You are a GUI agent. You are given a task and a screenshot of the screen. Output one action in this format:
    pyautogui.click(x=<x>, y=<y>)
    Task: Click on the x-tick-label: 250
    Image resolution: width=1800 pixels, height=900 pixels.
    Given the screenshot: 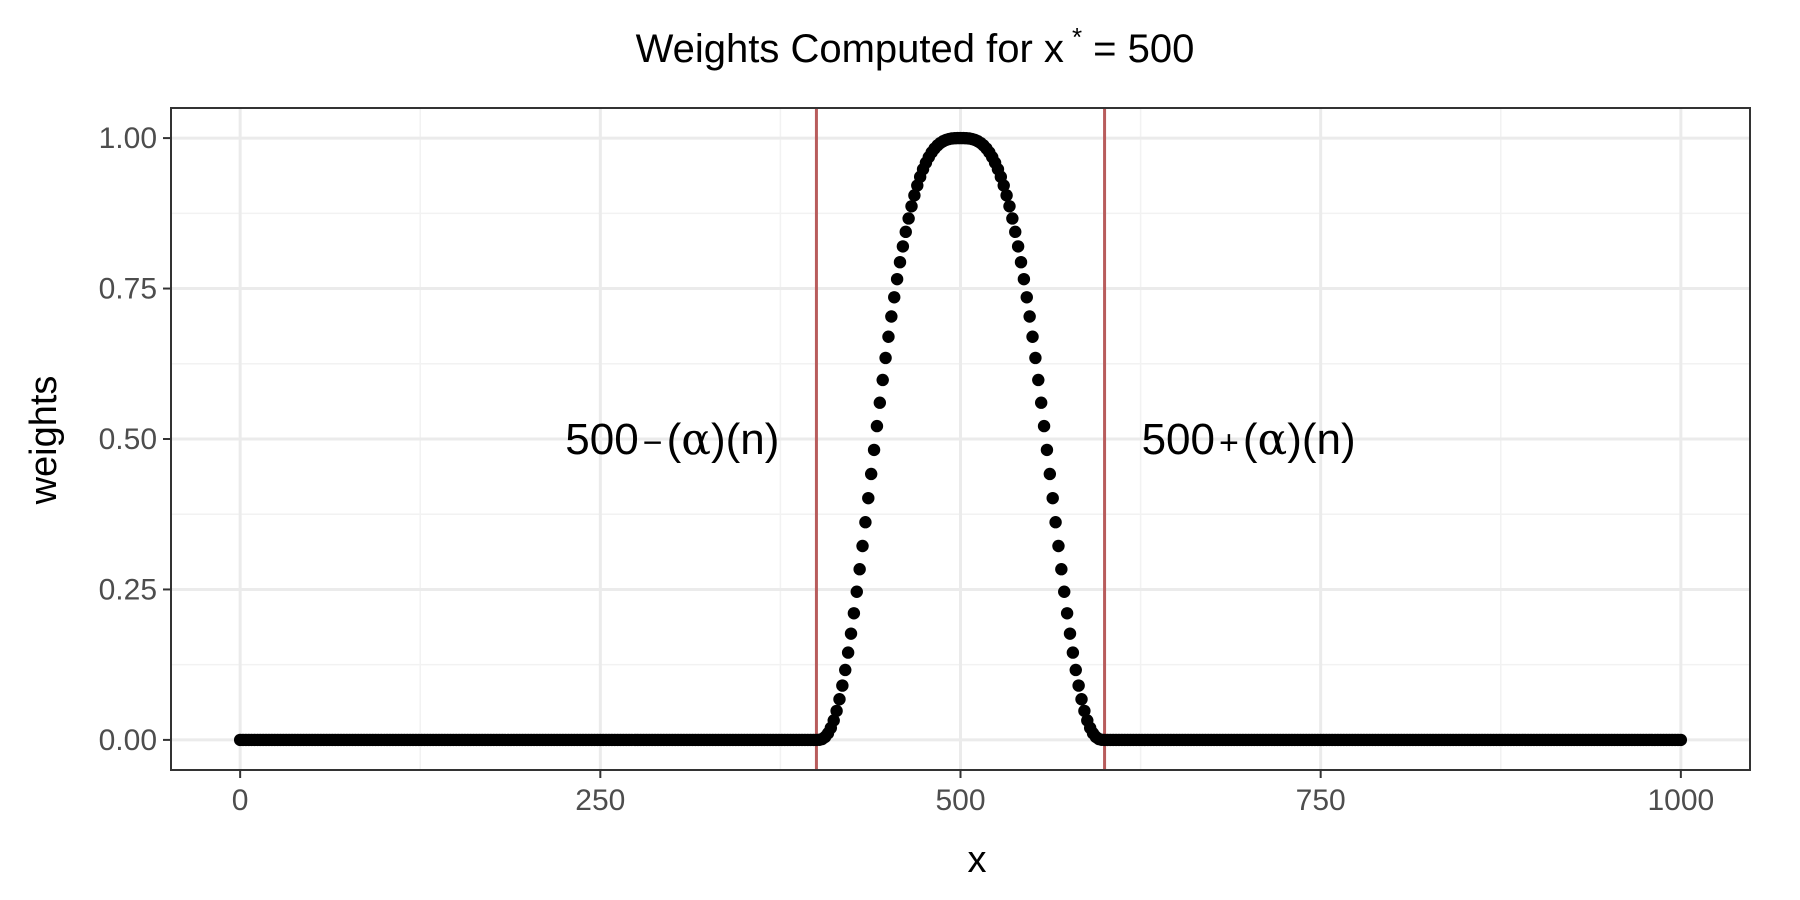 What is the action you would take?
    pyautogui.click(x=600, y=800)
    